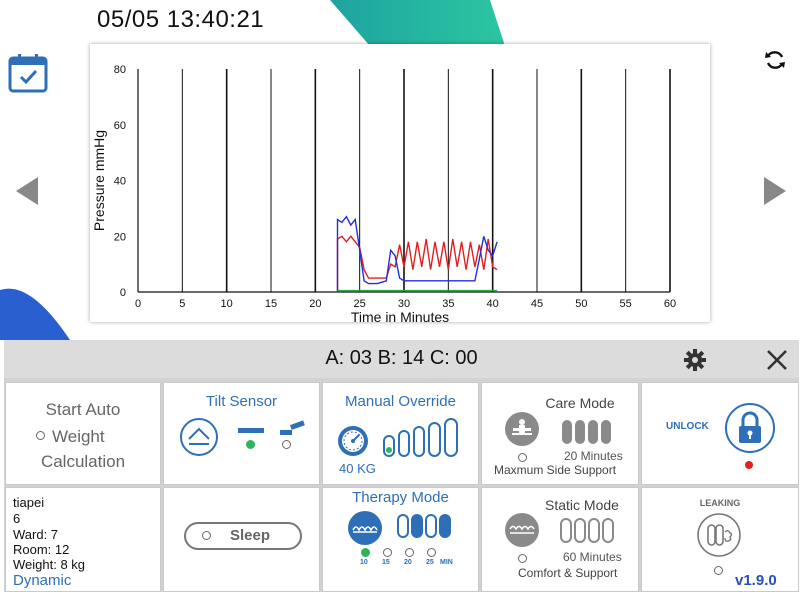 This screenshot has height=592, width=801. Describe the element at coordinates (83, 409) in the screenshot. I see `start-auto-label: Start Auto` at that location.